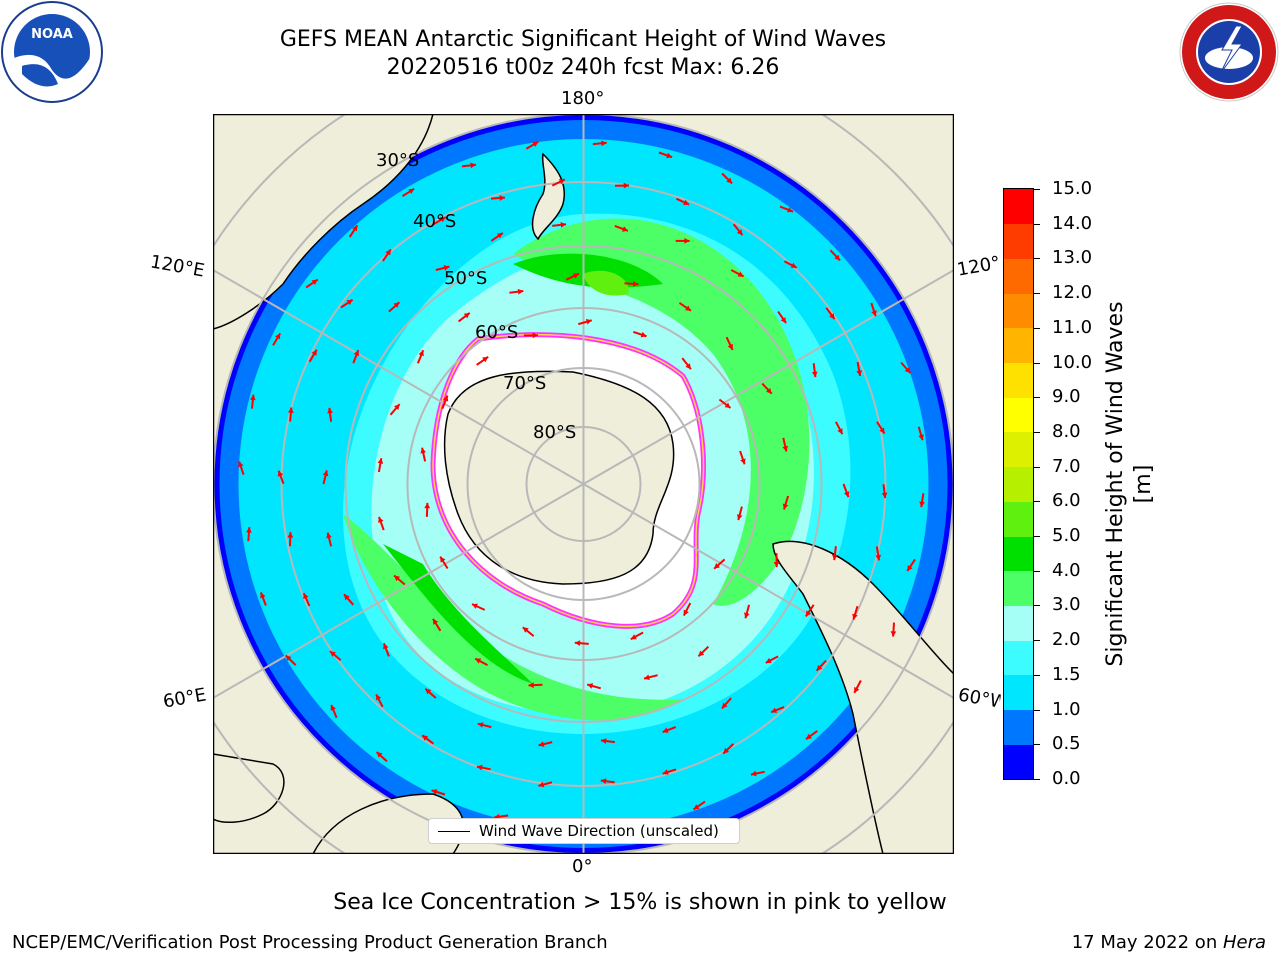 This screenshot has width=1280, height=960. Describe the element at coordinates (1066, 570) in the screenshot. I see `colorbar-tick-label: 4.0` at that location.